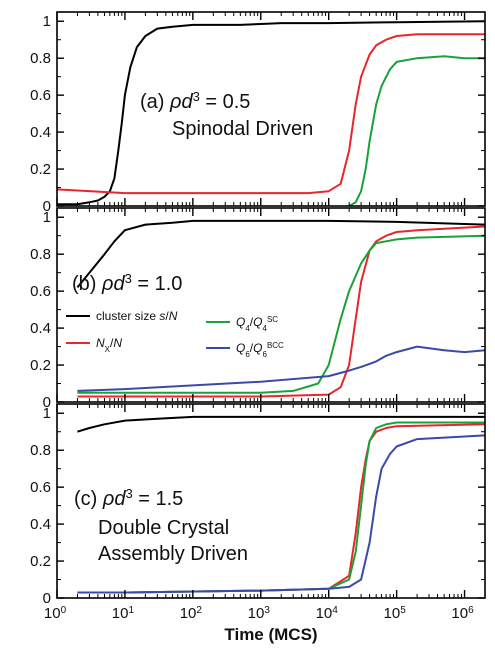 The image size is (495, 649). What do you see at coordinates (196, 96) in the screenshot?
I see `panel-a-label-part-2: 3` at bounding box center [196, 96].